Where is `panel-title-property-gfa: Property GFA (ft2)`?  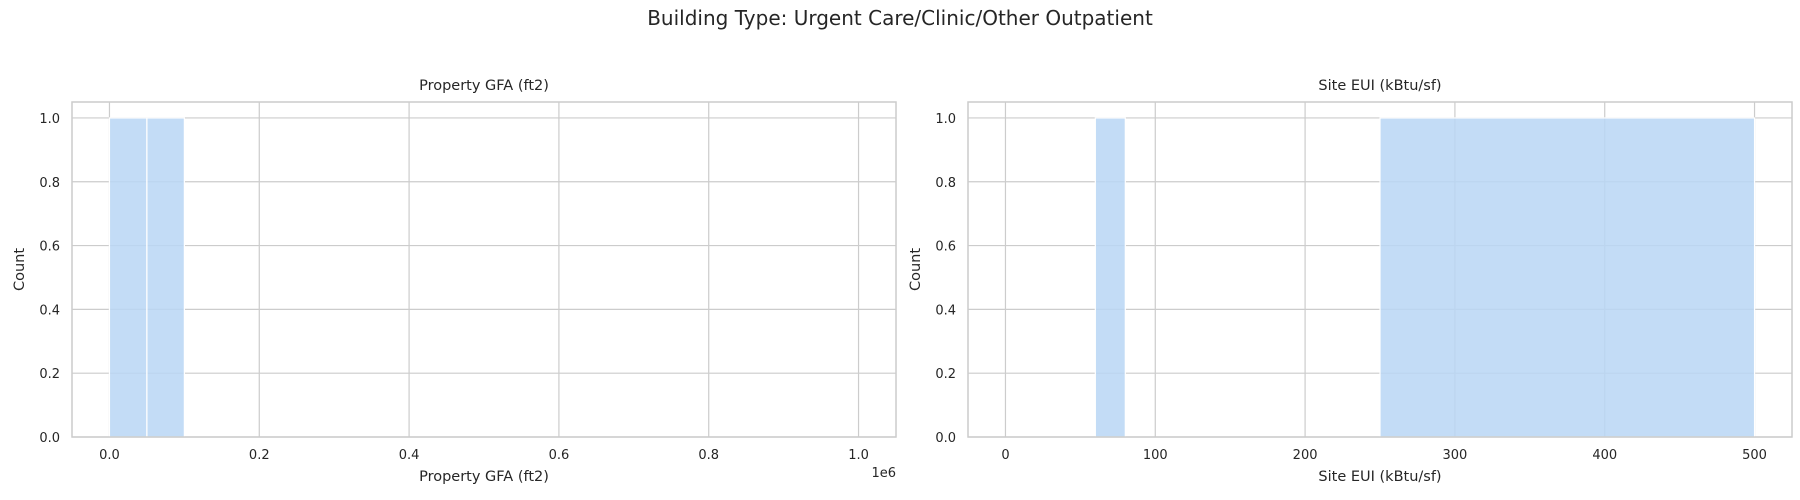
panel-title-property-gfa: Property GFA (ft2) is located at coordinates (484, 86).